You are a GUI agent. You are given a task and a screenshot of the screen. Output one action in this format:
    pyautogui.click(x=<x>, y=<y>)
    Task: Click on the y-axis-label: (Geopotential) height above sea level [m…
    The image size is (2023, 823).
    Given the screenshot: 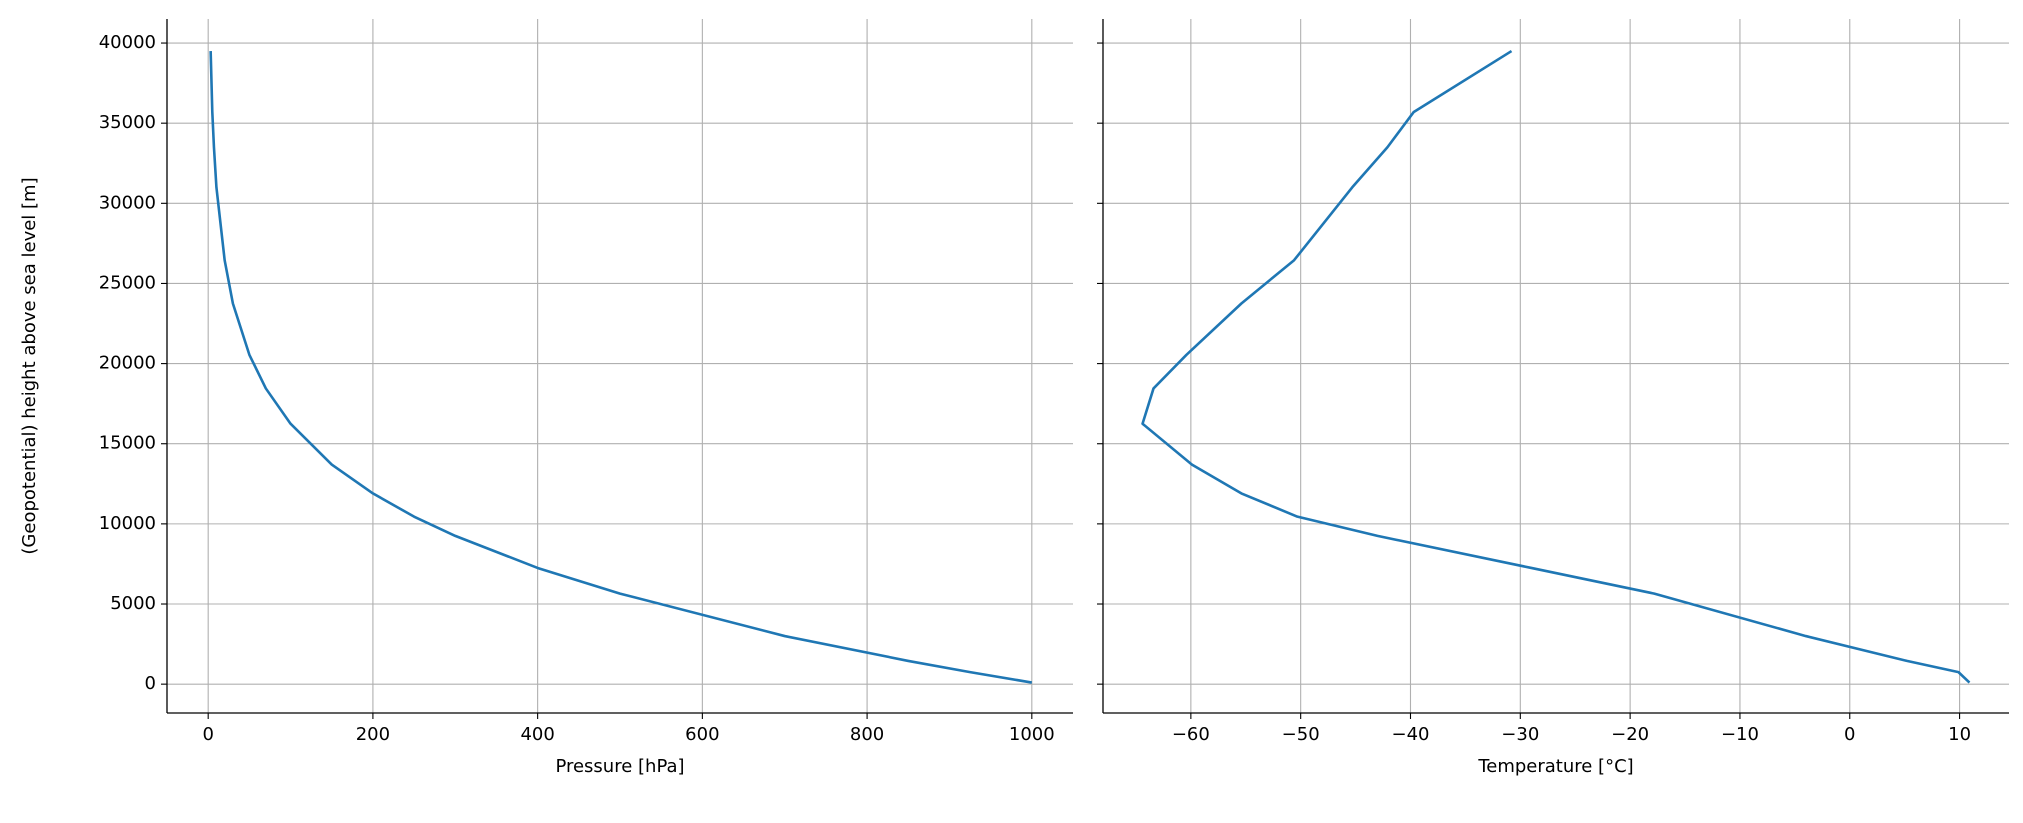 What is the action you would take?
    pyautogui.click(x=29, y=365)
    